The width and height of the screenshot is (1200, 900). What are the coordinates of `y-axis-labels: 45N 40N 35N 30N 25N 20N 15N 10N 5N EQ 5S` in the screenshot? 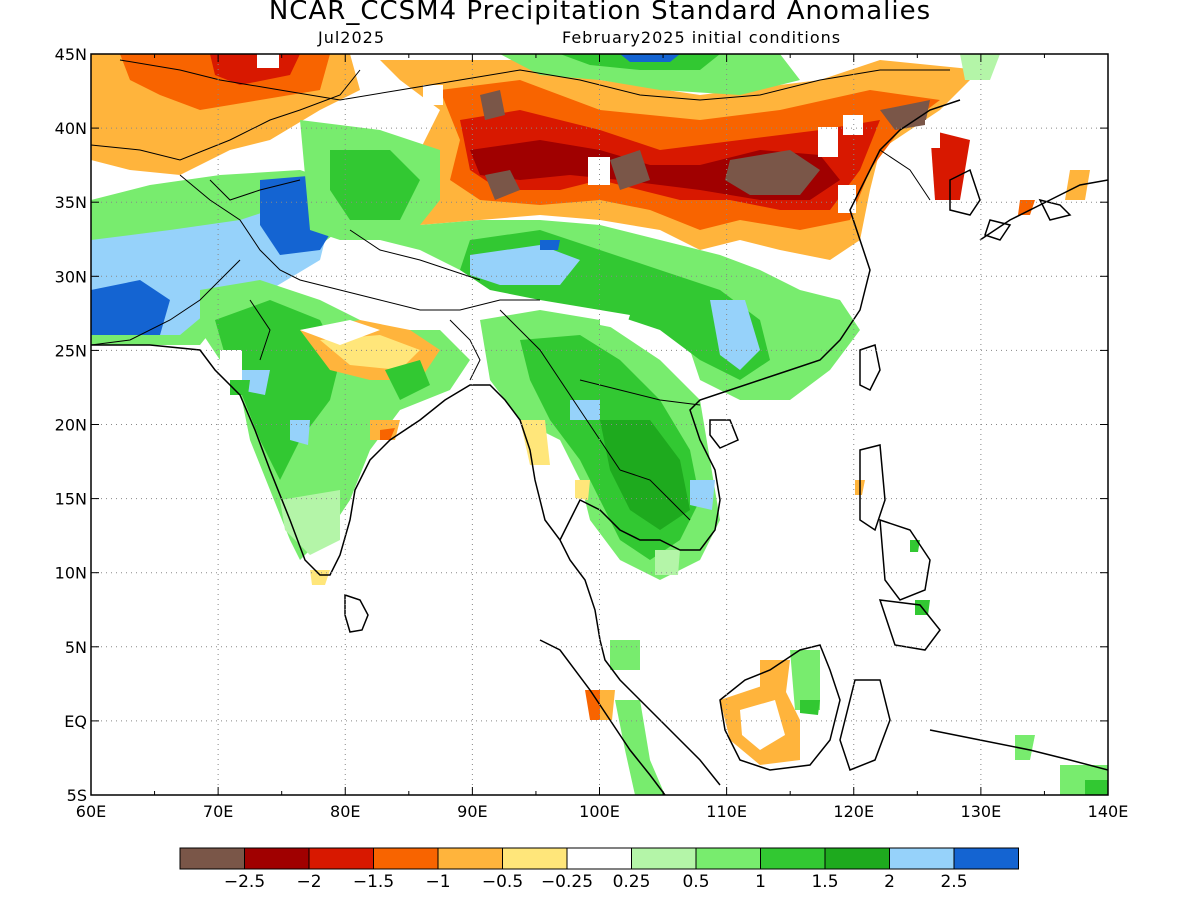 It's located at (71, 425).